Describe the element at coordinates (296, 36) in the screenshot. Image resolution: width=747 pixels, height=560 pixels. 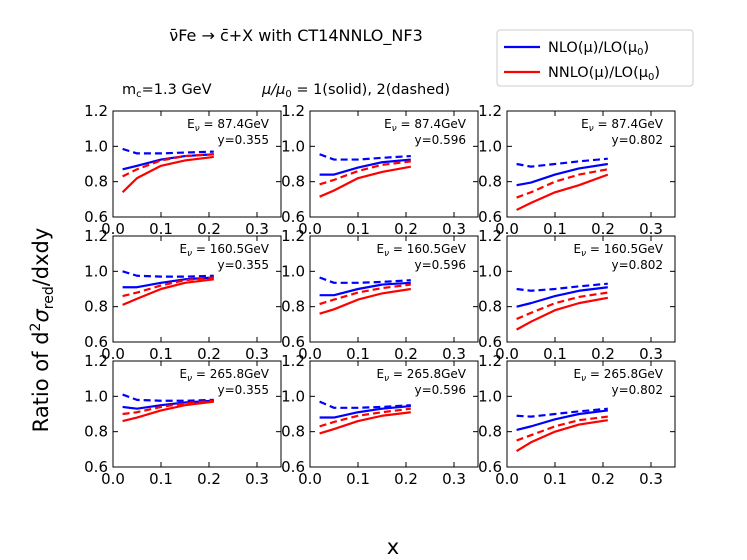
I see `figure-title: ν̄Fe → c̄+X with CT14NNLO_NF3` at that location.